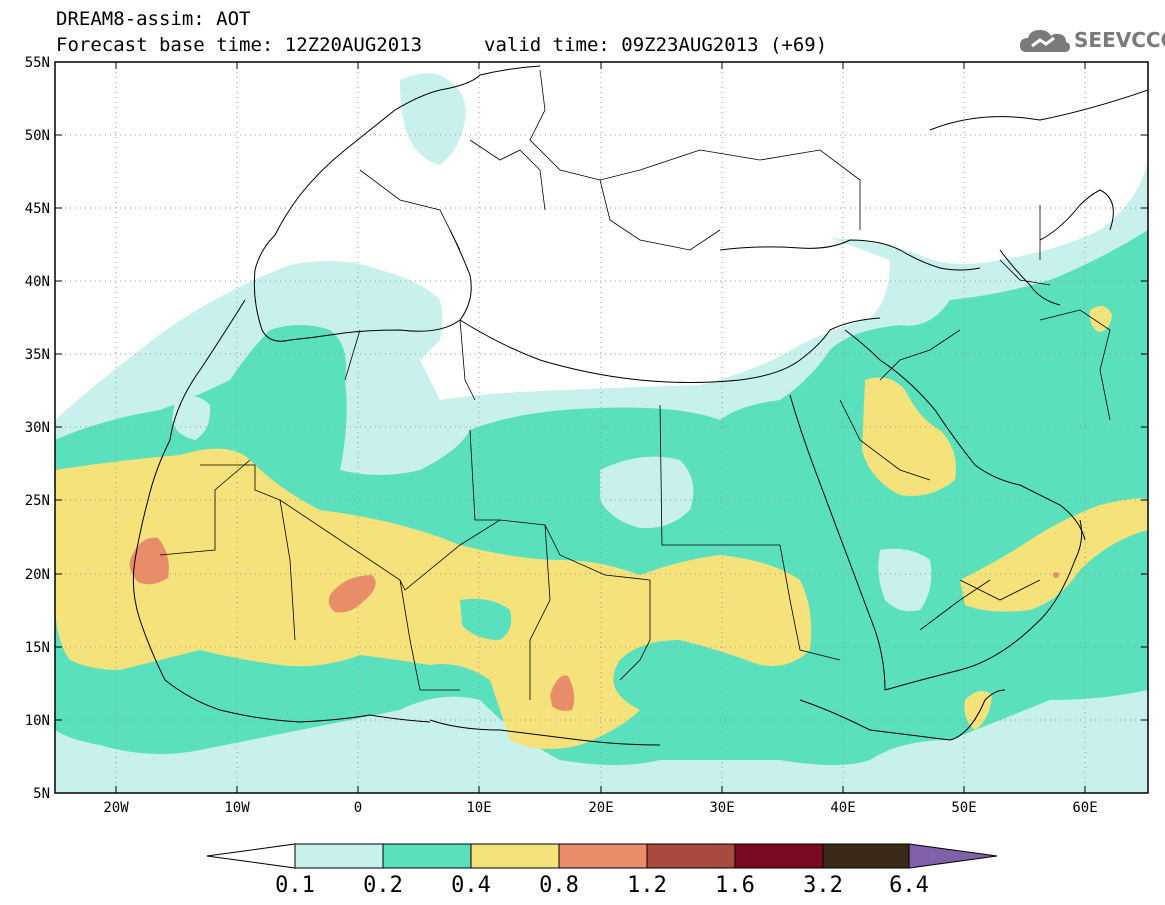 This screenshot has height=905, width=1165. What do you see at coordinates (721, 808) in the screenshot?
I see `lon-label: 30E` at bounding box center [721, 808].